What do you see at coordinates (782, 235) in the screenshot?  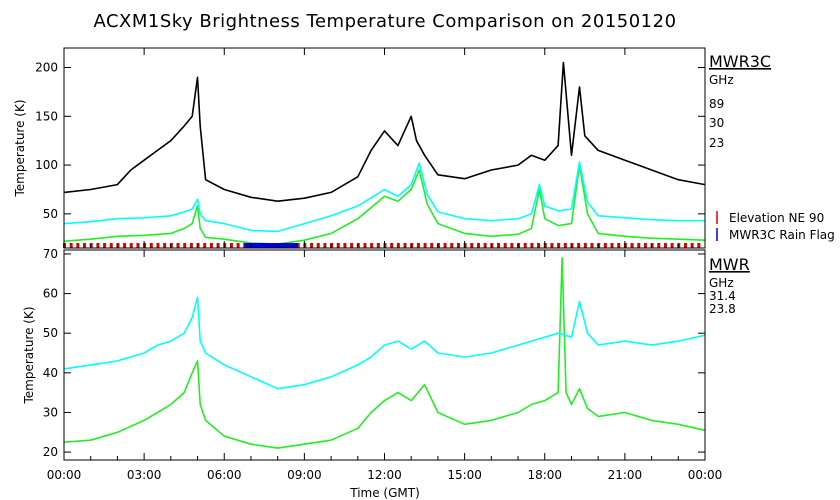 I see `flag-legend-entry: MWR3C Rain Flag` at bounding box center [782, 235].